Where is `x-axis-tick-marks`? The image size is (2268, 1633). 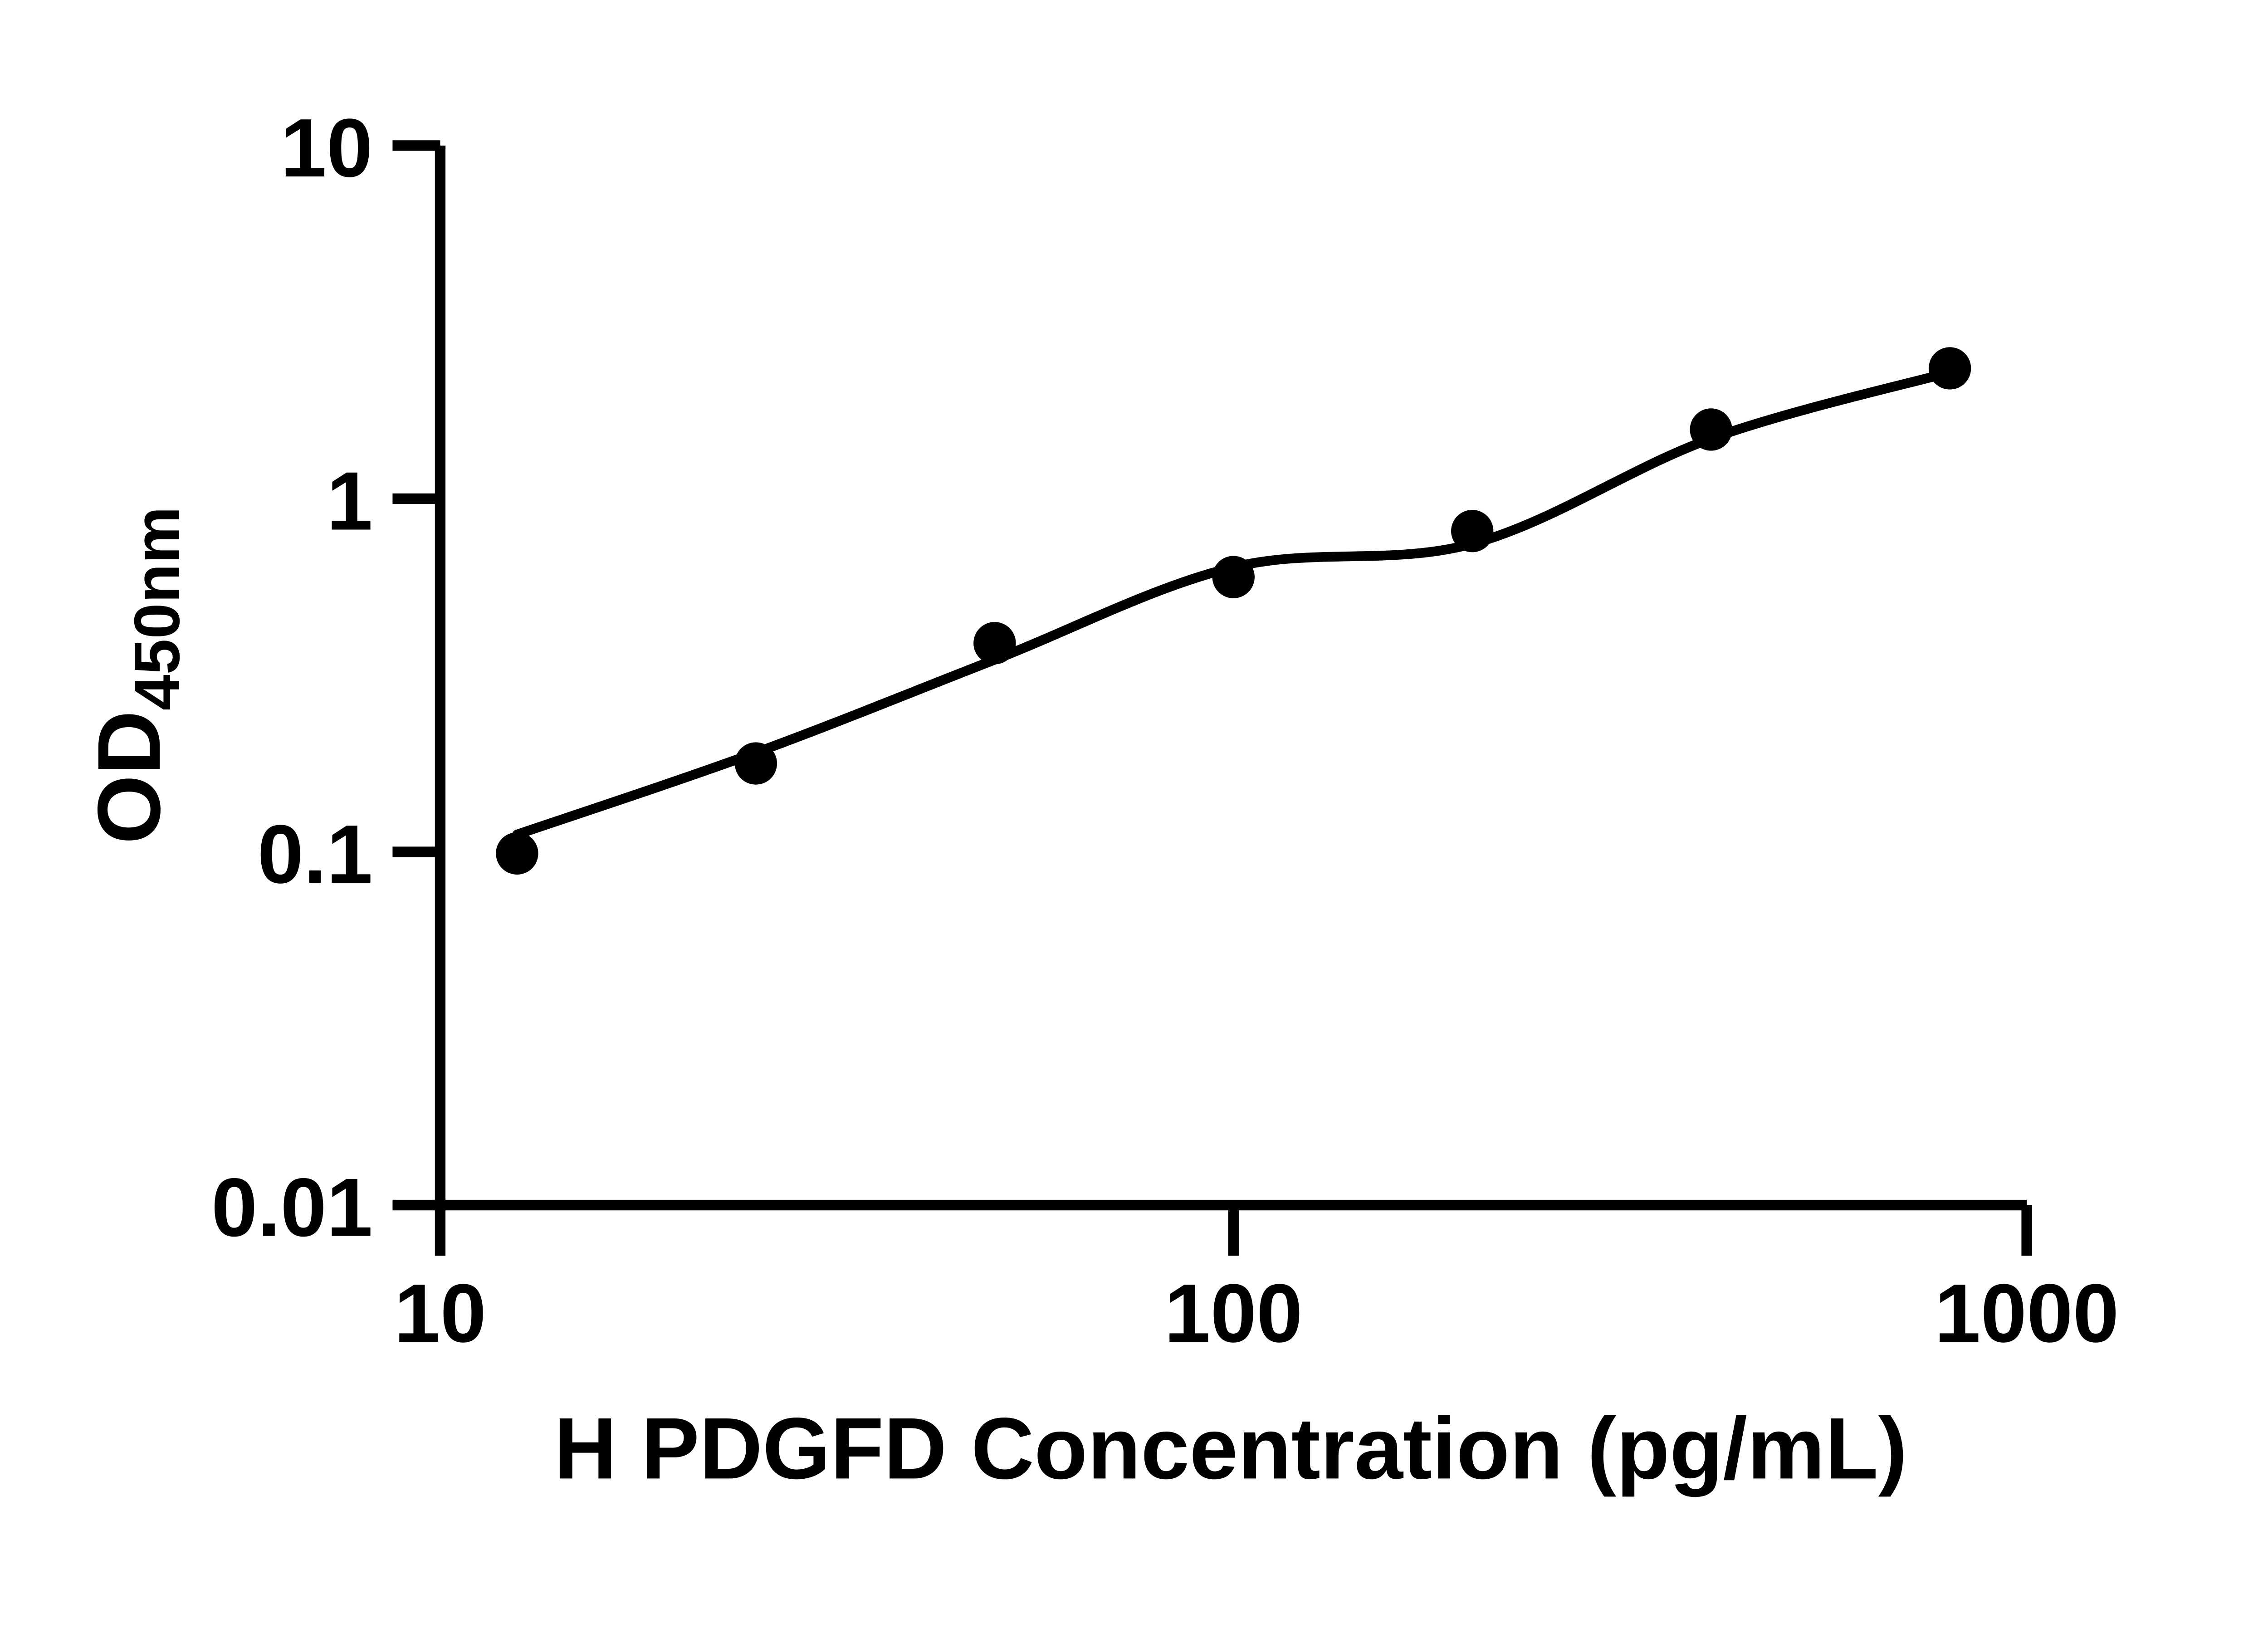 x-axis-tick-marks is located at coordinates (1233, 1230).